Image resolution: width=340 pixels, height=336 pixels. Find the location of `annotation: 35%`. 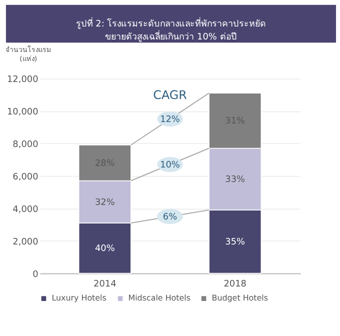

annotation: 35% is located at coordinates (235, 243).